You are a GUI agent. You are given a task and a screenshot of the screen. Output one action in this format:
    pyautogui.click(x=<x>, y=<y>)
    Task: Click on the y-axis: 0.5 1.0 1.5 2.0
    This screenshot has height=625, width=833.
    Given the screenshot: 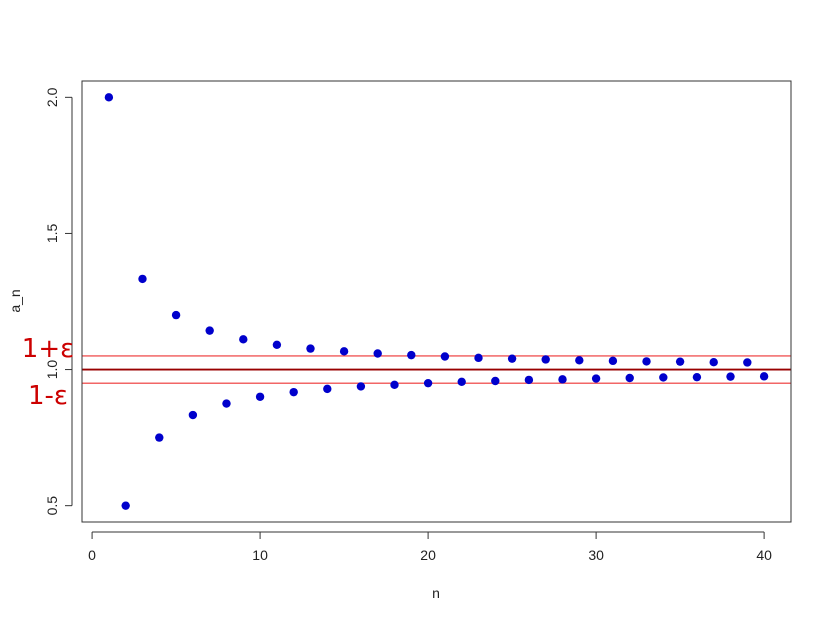 What is the action you would take?
    pyautogui.click(x=58, y=301)
    